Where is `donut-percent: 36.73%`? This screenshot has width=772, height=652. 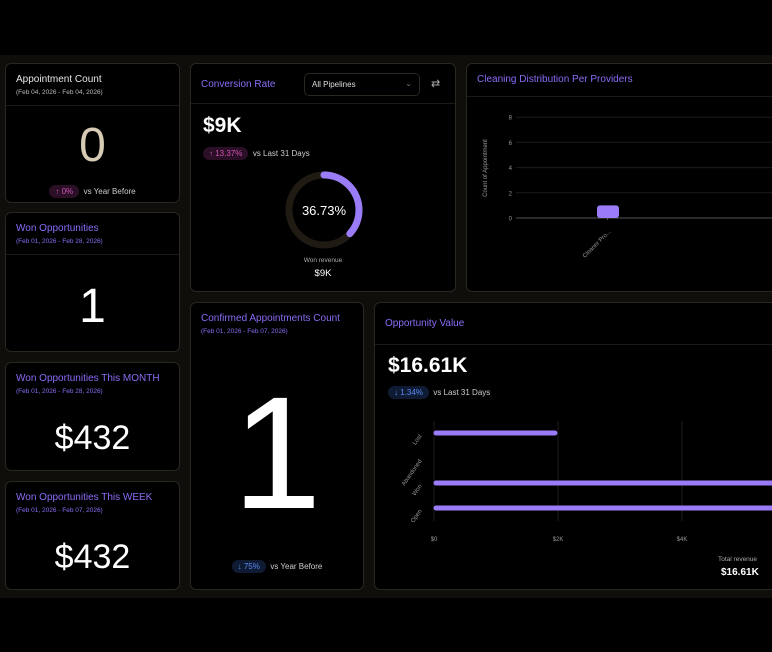
donut-percent: 36.73% is located at coordinates (324, 210).